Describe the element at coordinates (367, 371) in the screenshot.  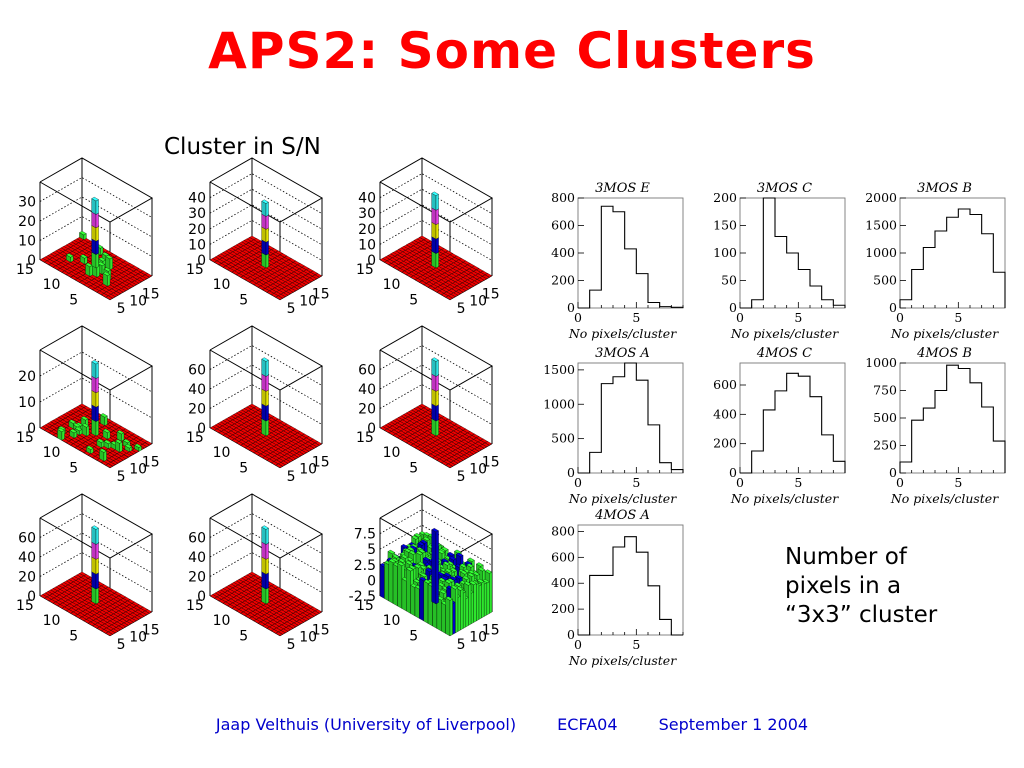
I see `z-tick-label: 60` at that location.